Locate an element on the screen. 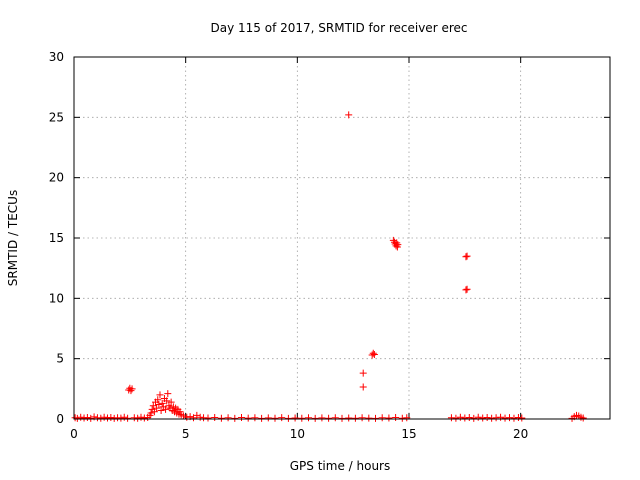  x-tick-label: 15 is located at coordinates (408, 434).